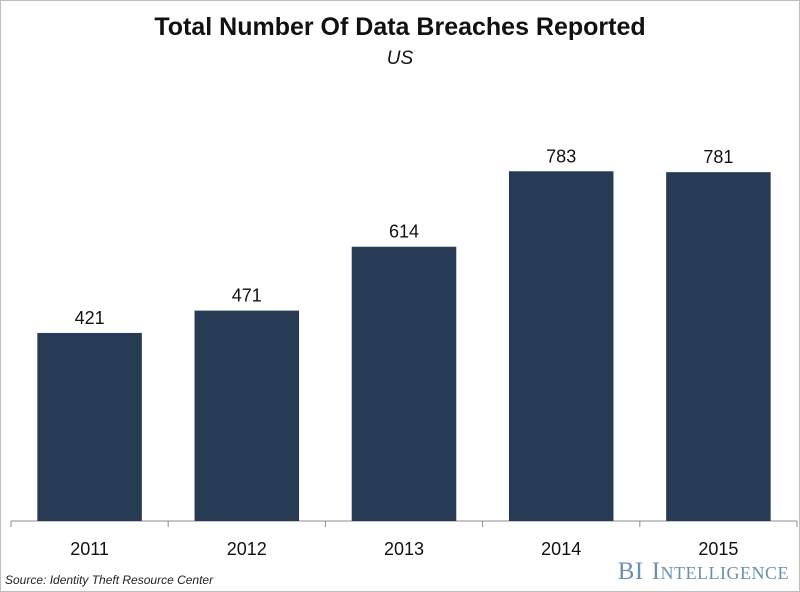  Describe the element at coordinates (718, 549) in the screenshot. I see `x-tick-label-2015: 2015` at that location.